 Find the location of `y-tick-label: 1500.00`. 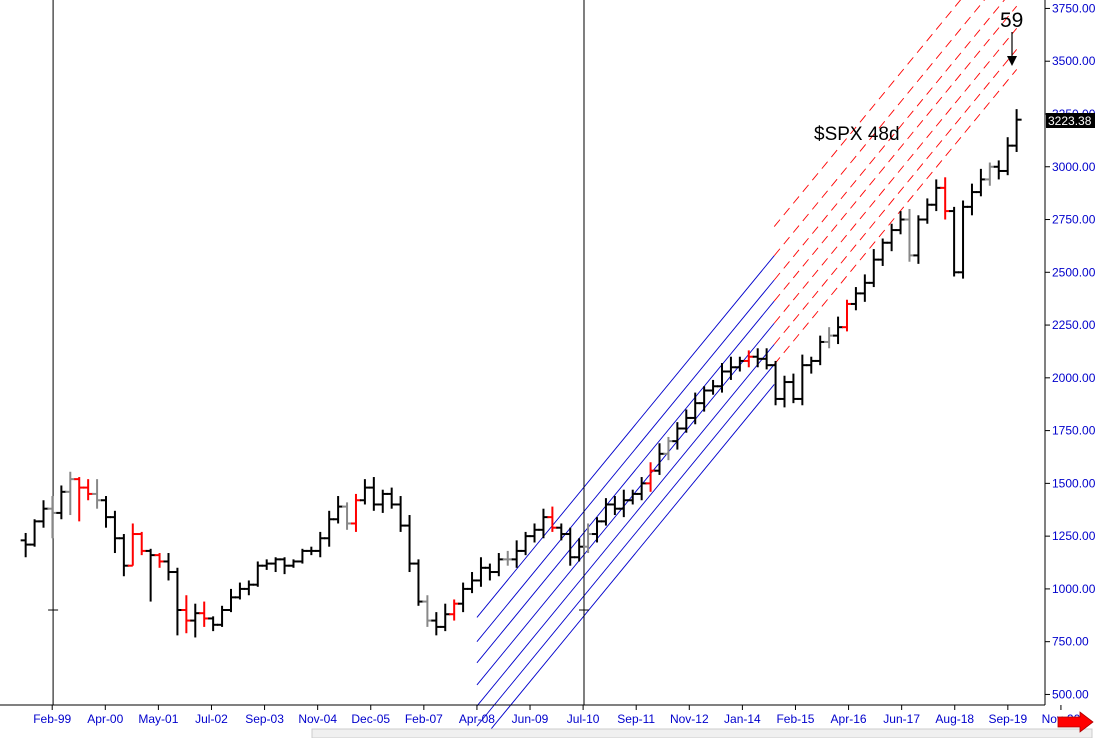

y-tick-label: 1500.00 is located at coordinates (1074, 483).